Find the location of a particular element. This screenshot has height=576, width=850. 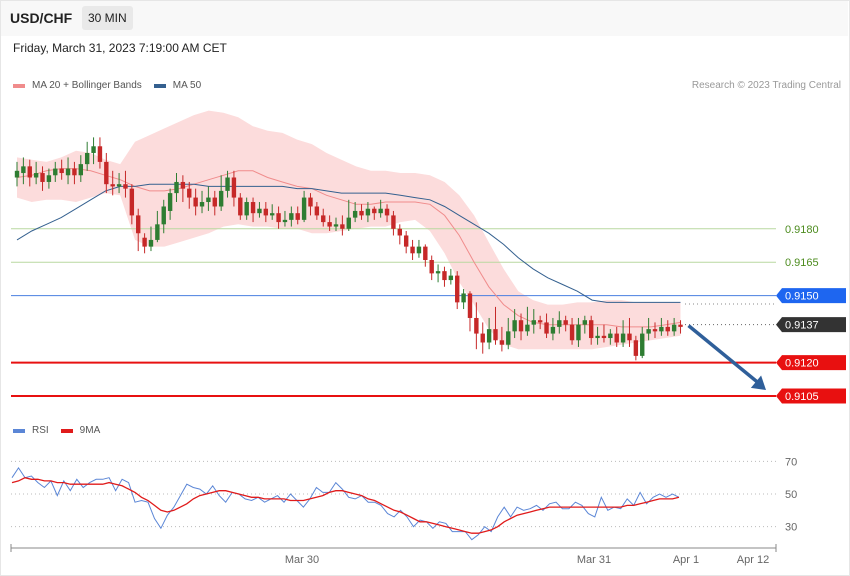

legend-label-ma20: MA 20 + Bollinger Bands is located at coordinates (87, 85).